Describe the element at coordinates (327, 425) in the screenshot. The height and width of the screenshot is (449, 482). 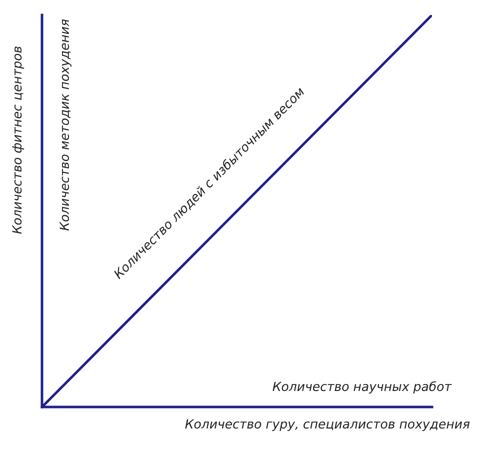
I see `x-axis-title: Количество гуру, специалистов похудения` at that location.